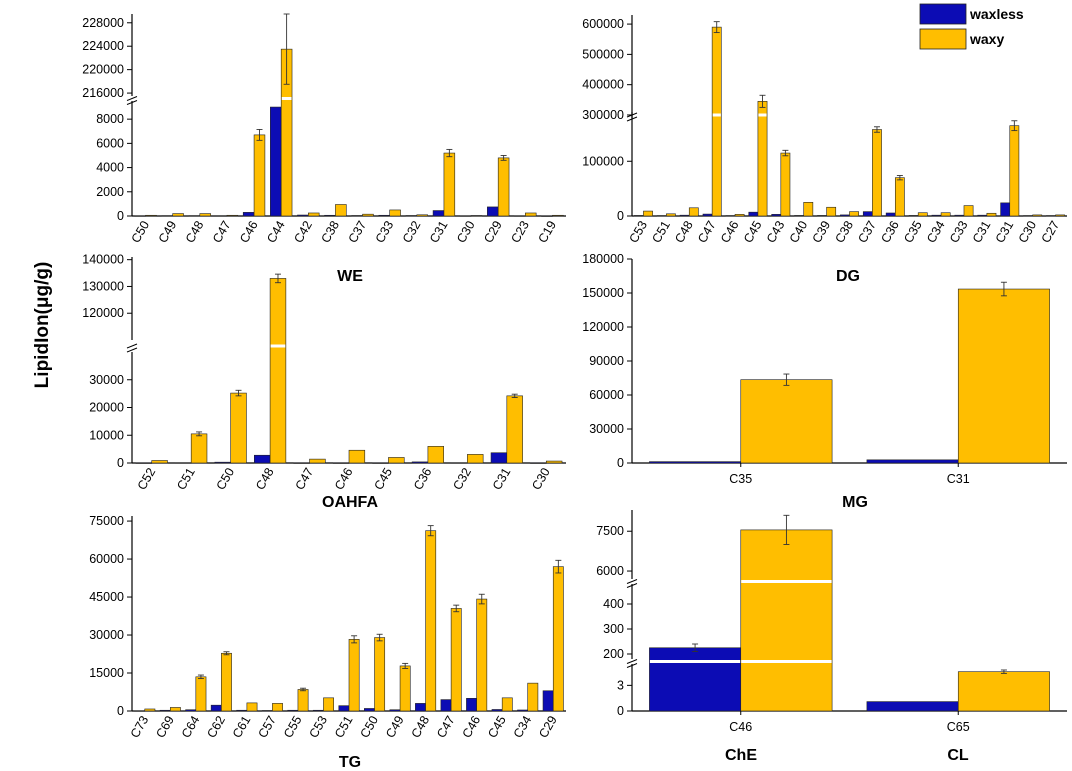 The width and height of the screenshot is (1072, 771). Describe the element at coordinates (456, 660) in the screenshot. I see `bar-waxy-C47` at that location.